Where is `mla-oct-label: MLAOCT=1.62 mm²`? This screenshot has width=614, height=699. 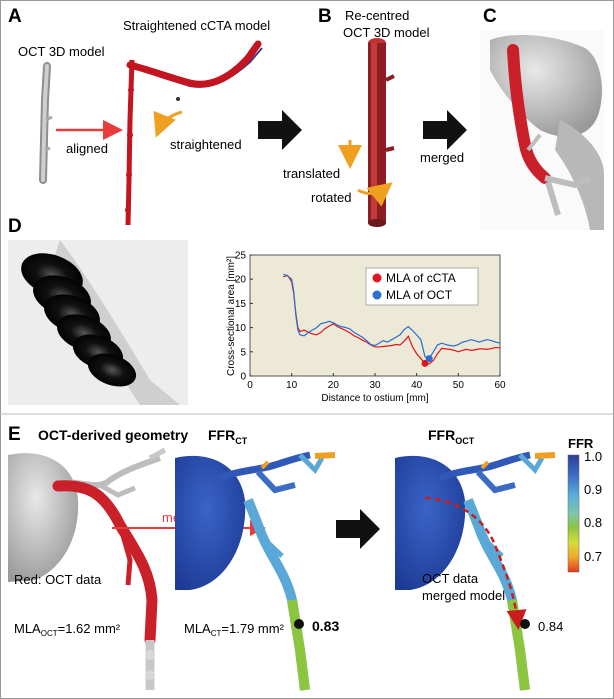 mla-oct-label: MLAOCT=1.62 mm² is located at coordinates (67, 629).